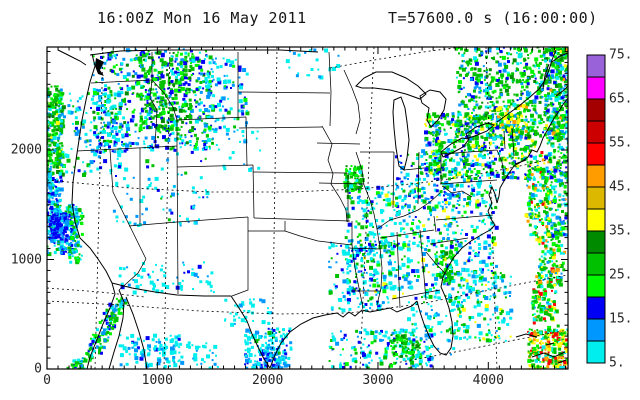 Image resolution: width=640 pixels, height=400 pixels. I want to click on plot-title-datetime: 16:00Z Mon 16 May 2011, so click(202, 18).